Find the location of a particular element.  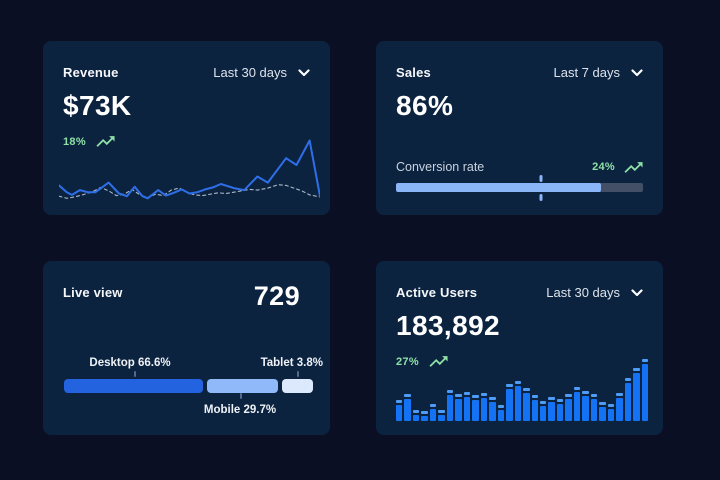

progress-marker-tick-bottom is located at coordinates (541, 197).